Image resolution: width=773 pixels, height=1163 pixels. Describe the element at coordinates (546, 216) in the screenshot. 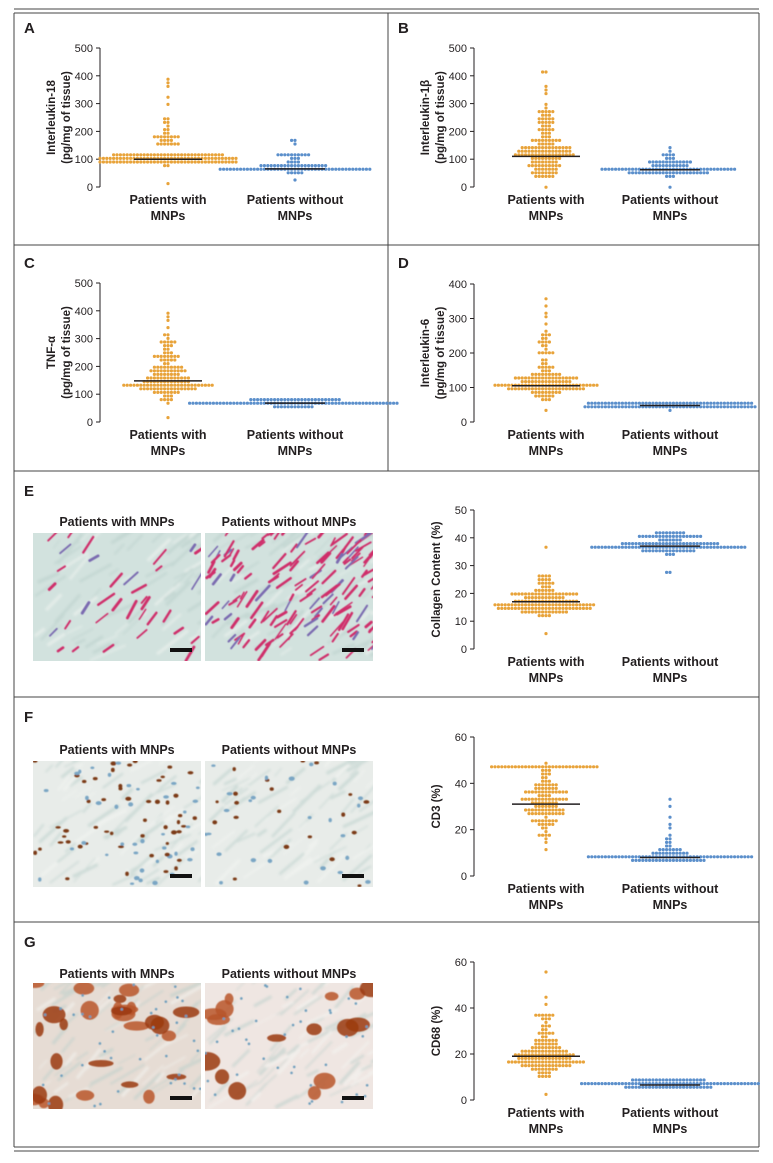

I see `x-category-label-line2: MNPs` at that location.